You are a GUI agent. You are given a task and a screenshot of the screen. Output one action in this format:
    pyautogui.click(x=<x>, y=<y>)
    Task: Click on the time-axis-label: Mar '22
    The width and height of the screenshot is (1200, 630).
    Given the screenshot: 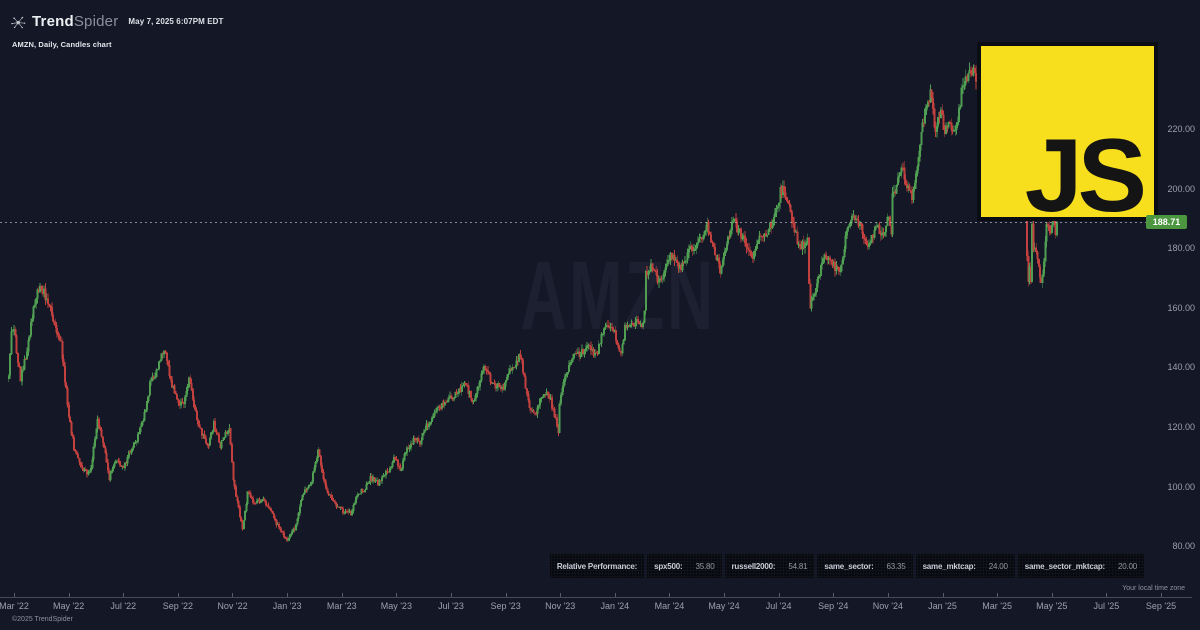 What is the action you would take?
    pyautogui.click(x=14, y=606)
    